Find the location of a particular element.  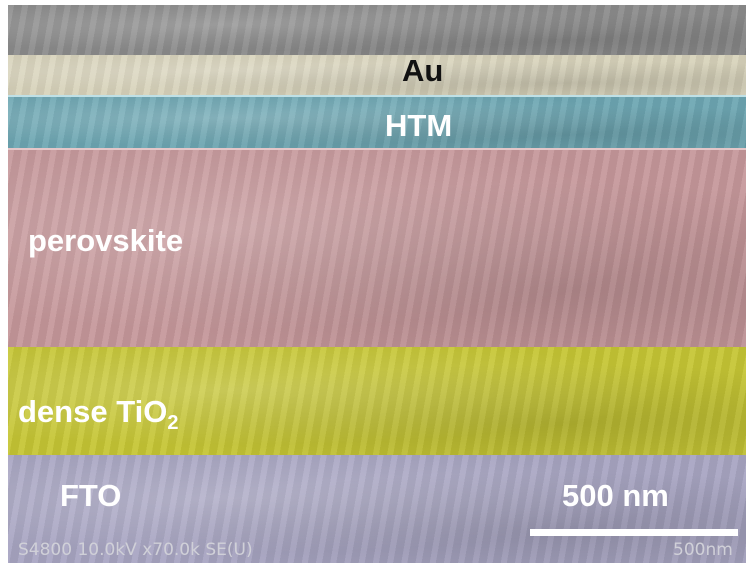

layer-label-subscript: 2 is located at coordinates (173, 423).